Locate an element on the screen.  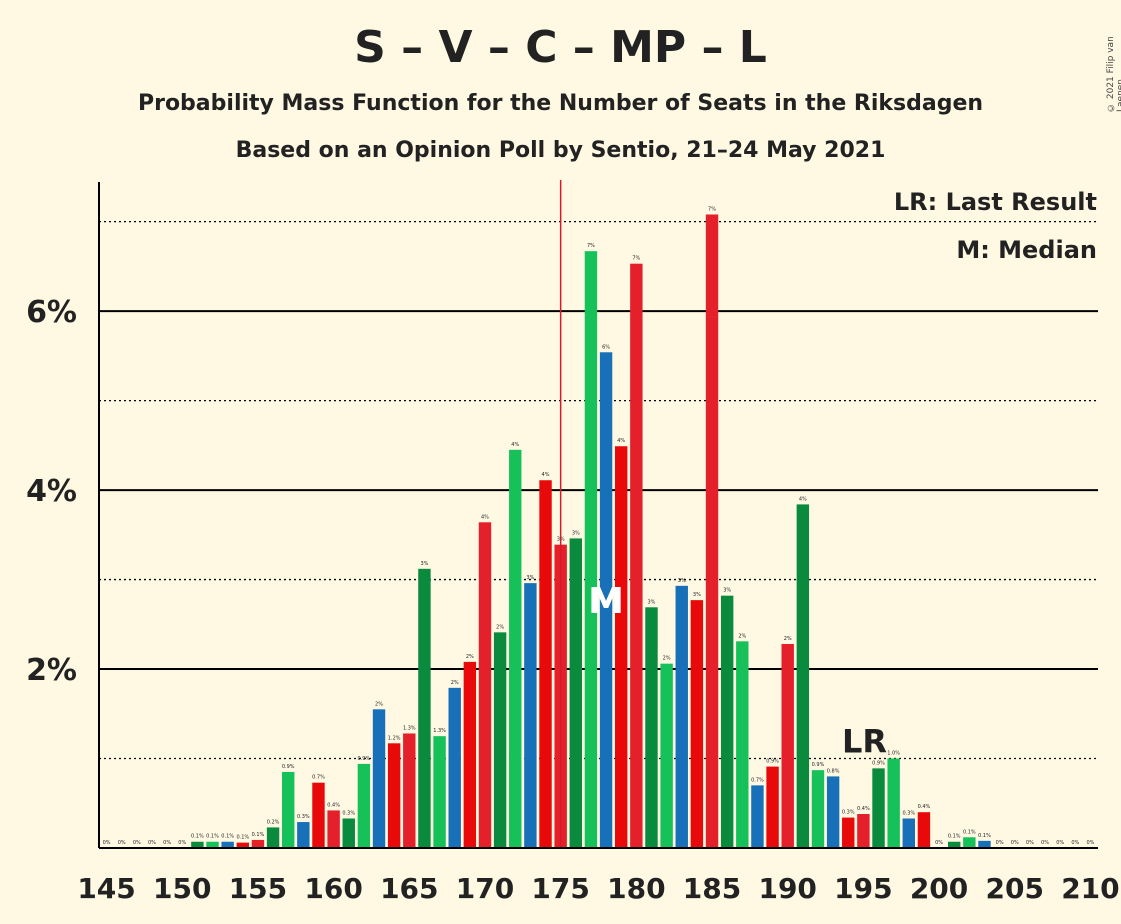
x-tick-label: 190 is located at coordinates (787, 888).